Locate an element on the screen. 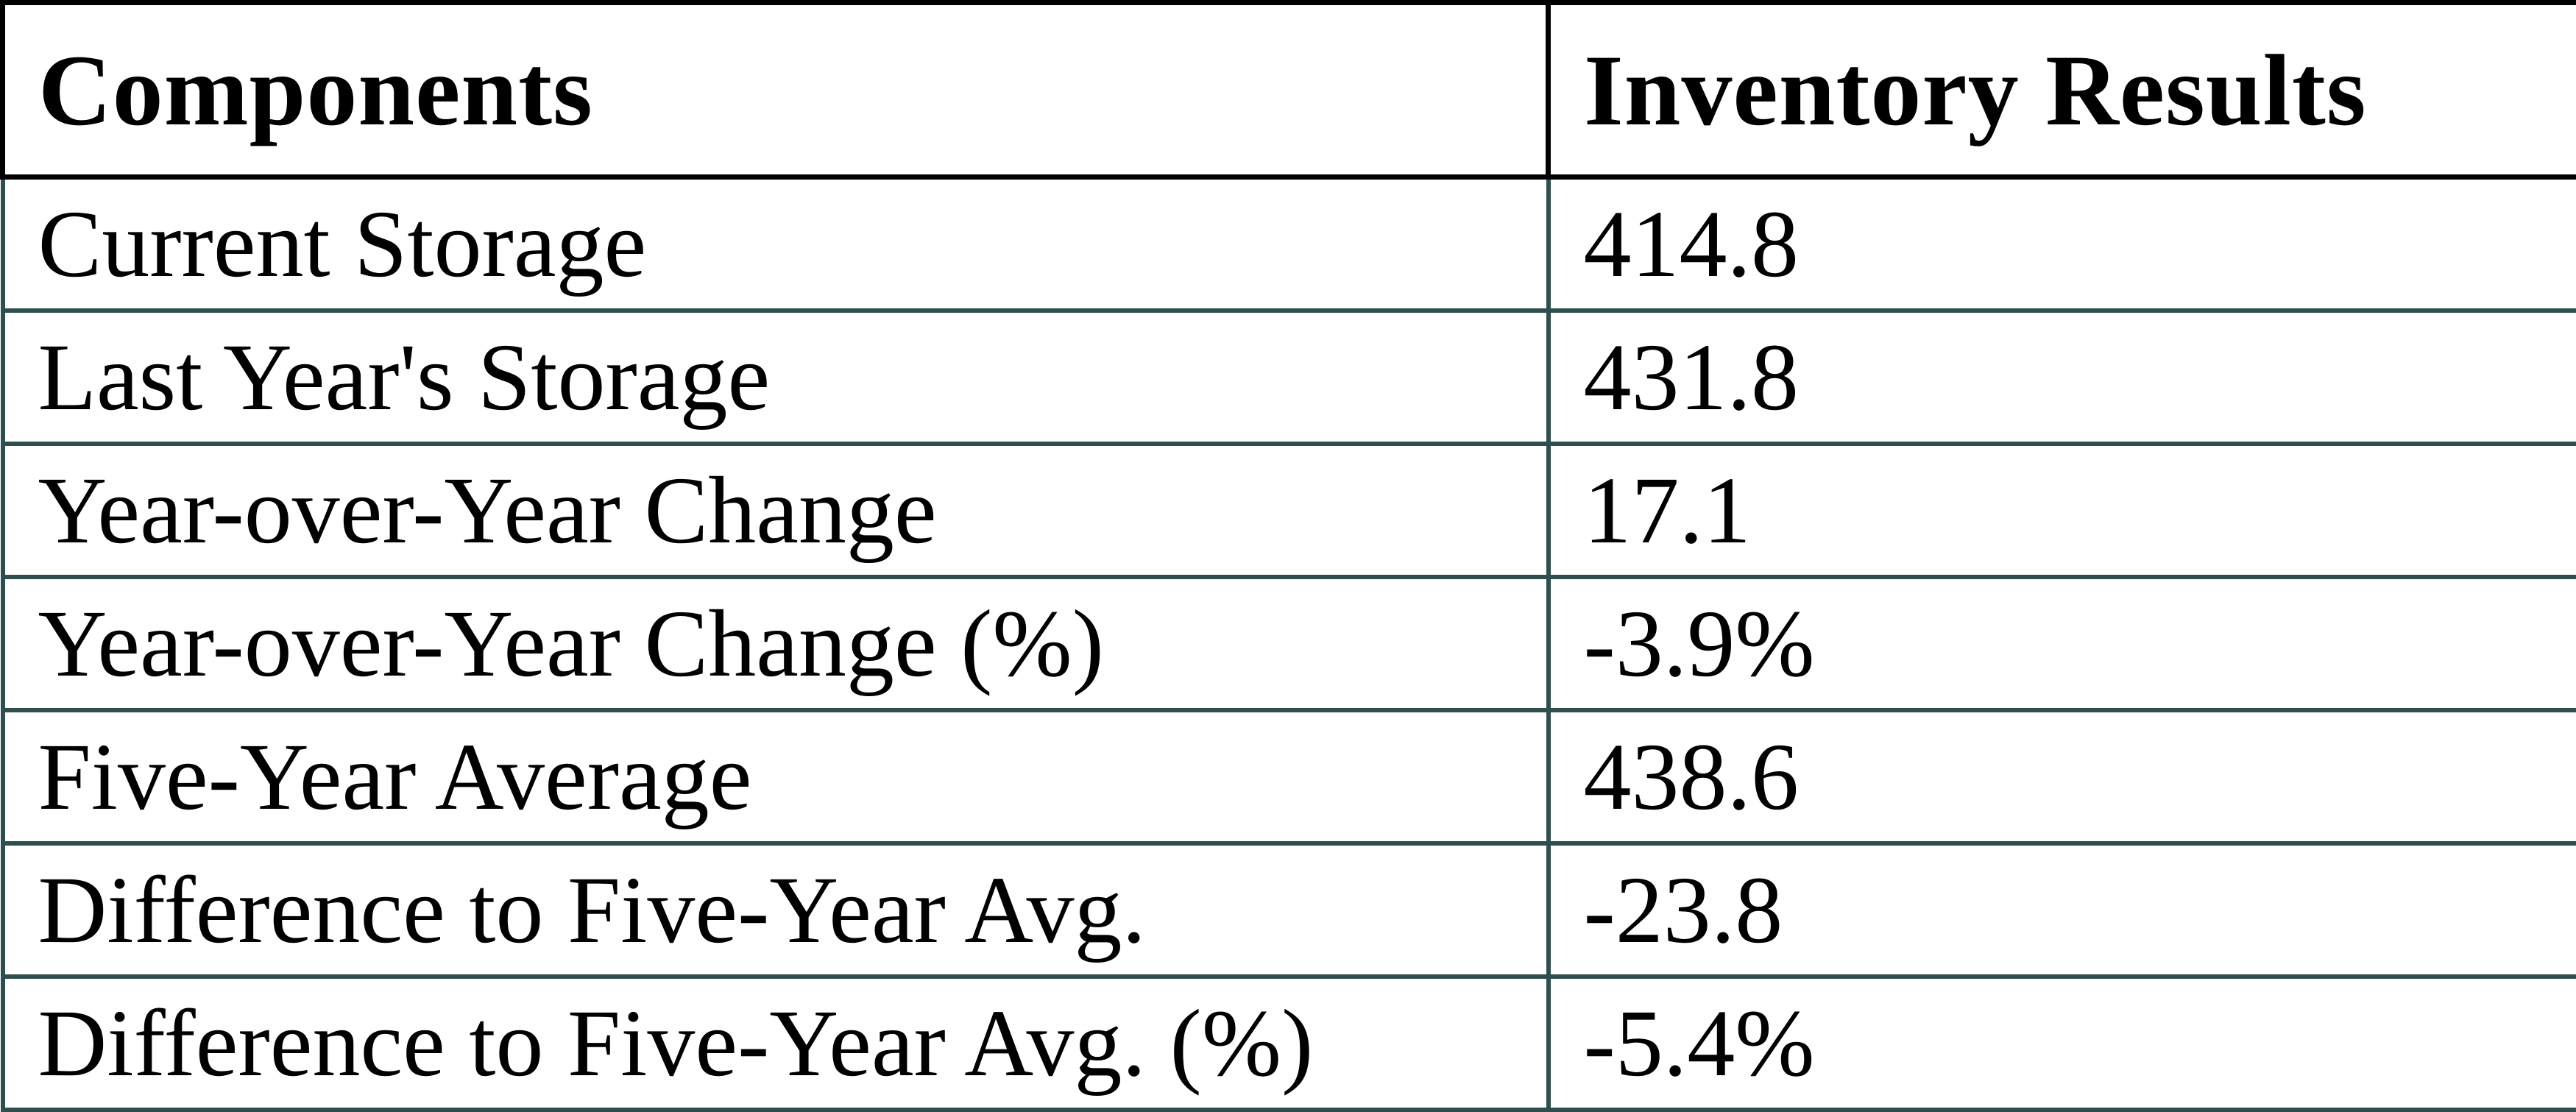 This screenshot has height=1112, width=2576. table-row: Last Year's Storage 431.8 is located at coordinates (1289, 378).